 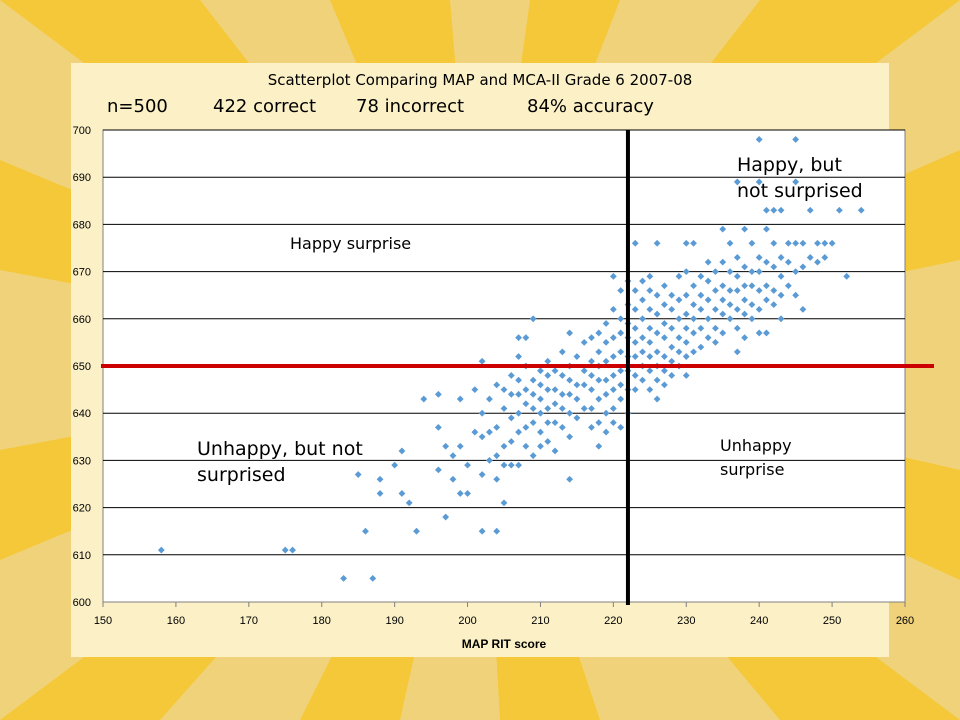 What do you see at coordinates (137, 106) in the screenshot?
I see `stat-n: n=500` at bounding box center [137, 106].